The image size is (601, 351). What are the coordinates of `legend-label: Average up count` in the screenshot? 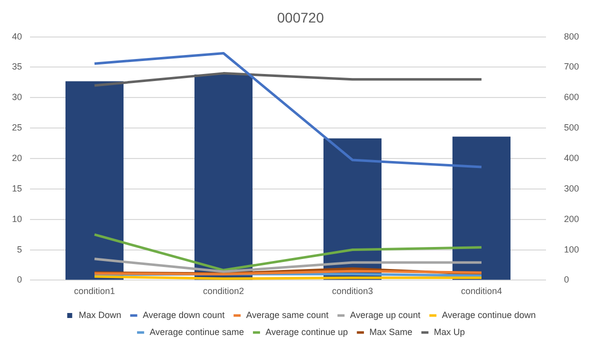 It's located at (385, 315).